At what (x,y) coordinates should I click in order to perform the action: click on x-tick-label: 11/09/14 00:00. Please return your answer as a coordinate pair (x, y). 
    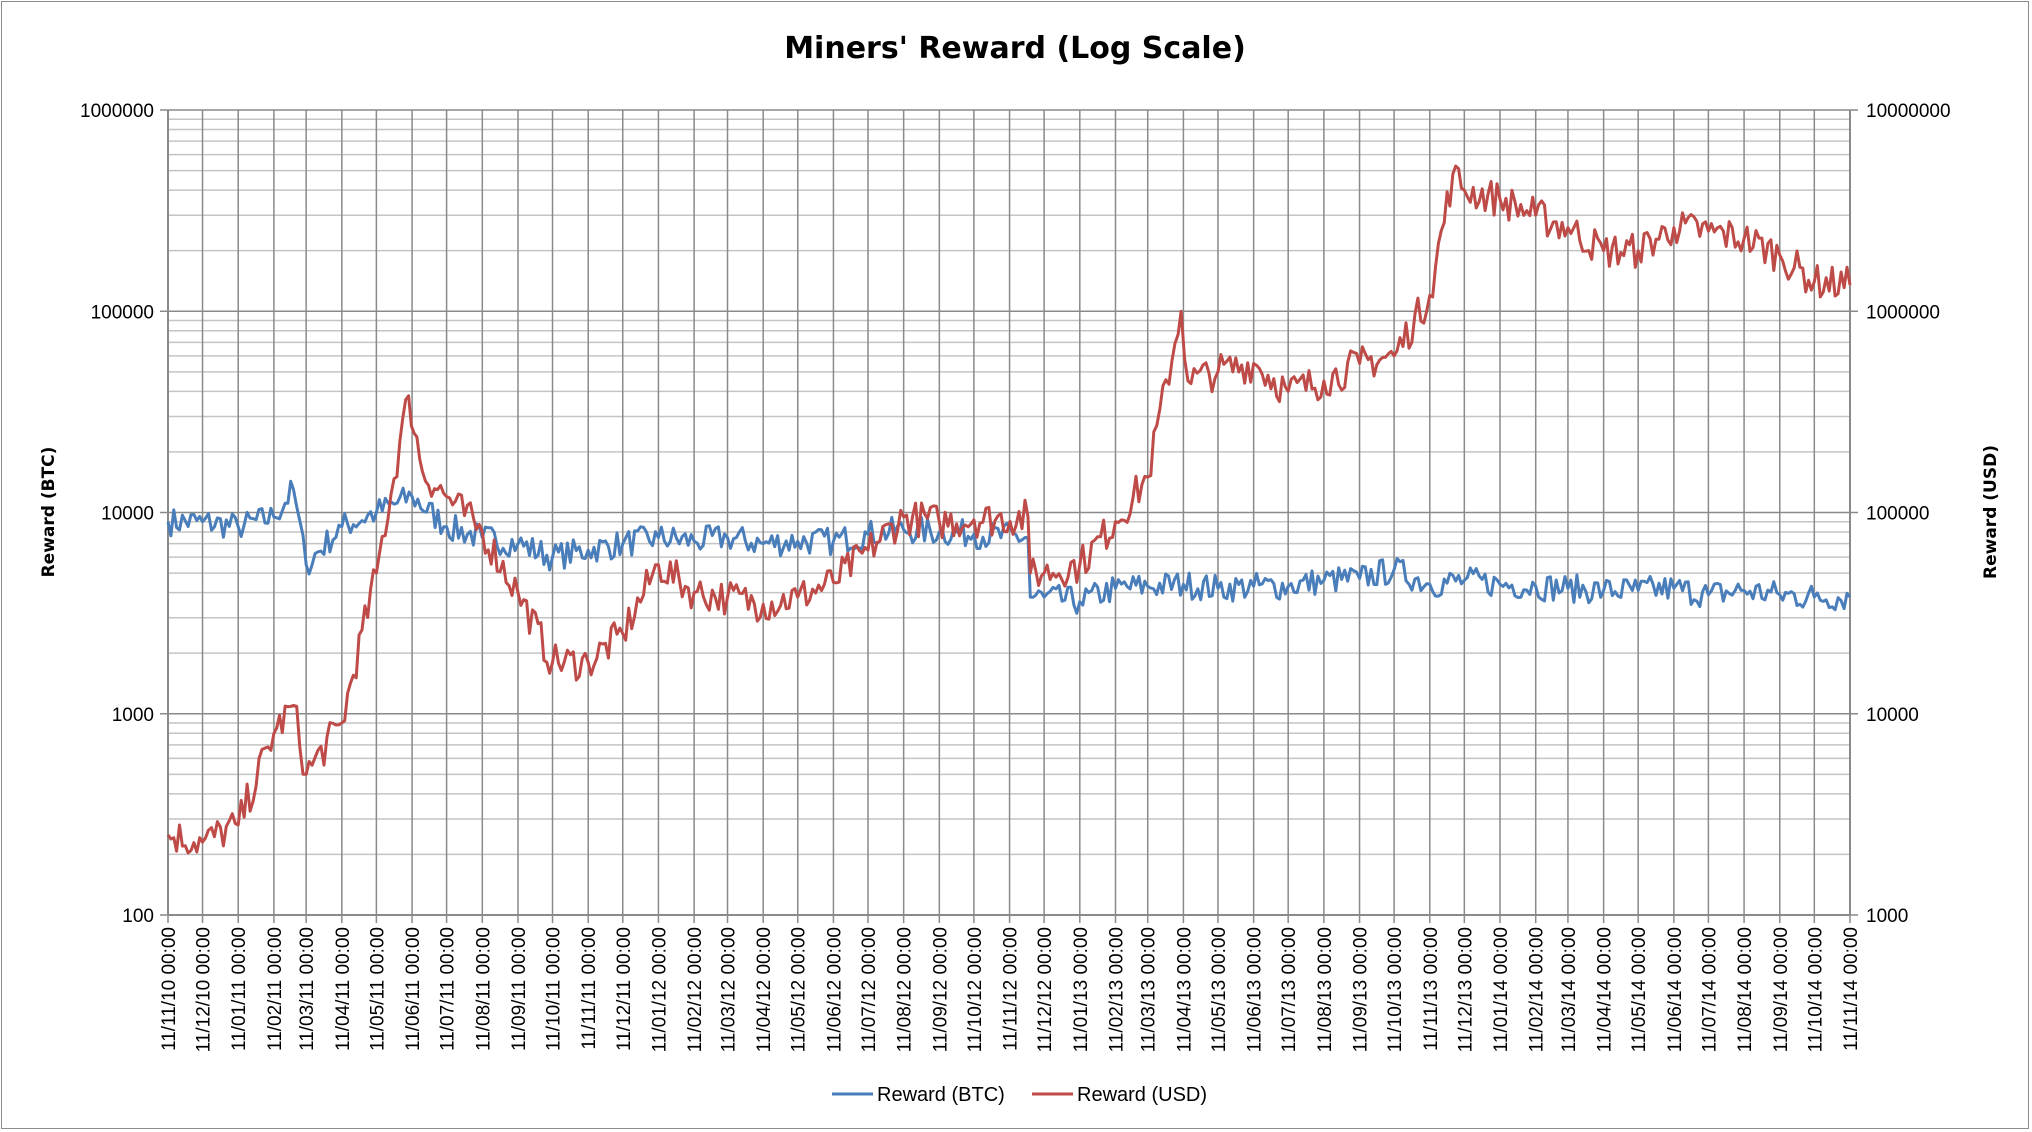
    Looking at the image, I should click on (1781, 989).